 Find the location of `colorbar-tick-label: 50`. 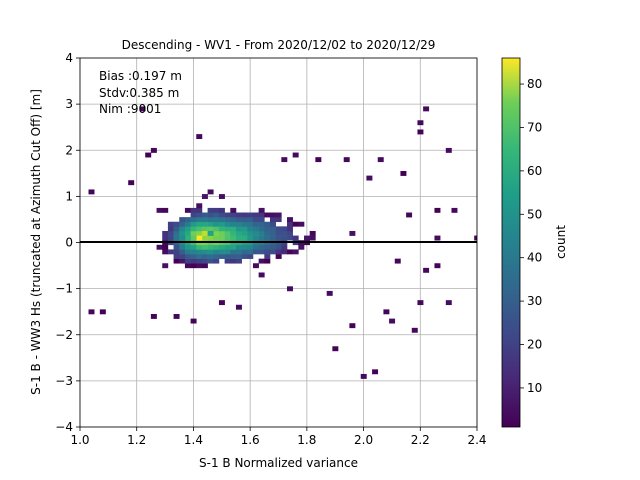

colorbar-tick-label: 50 is located at coordinates (534, 214).